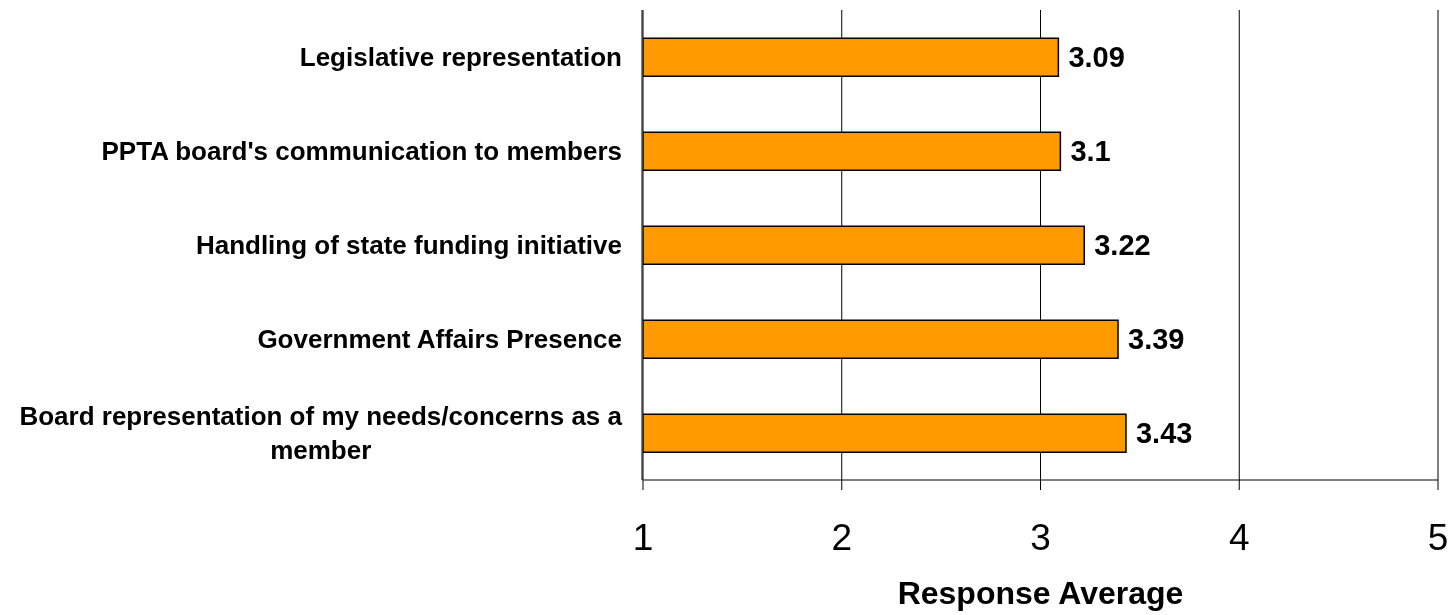  What do you see at coordinates (408, 245) in the screenshot?
I see `y-tick-label: Handling of state funding initiative` at bounding box center [408, 245].